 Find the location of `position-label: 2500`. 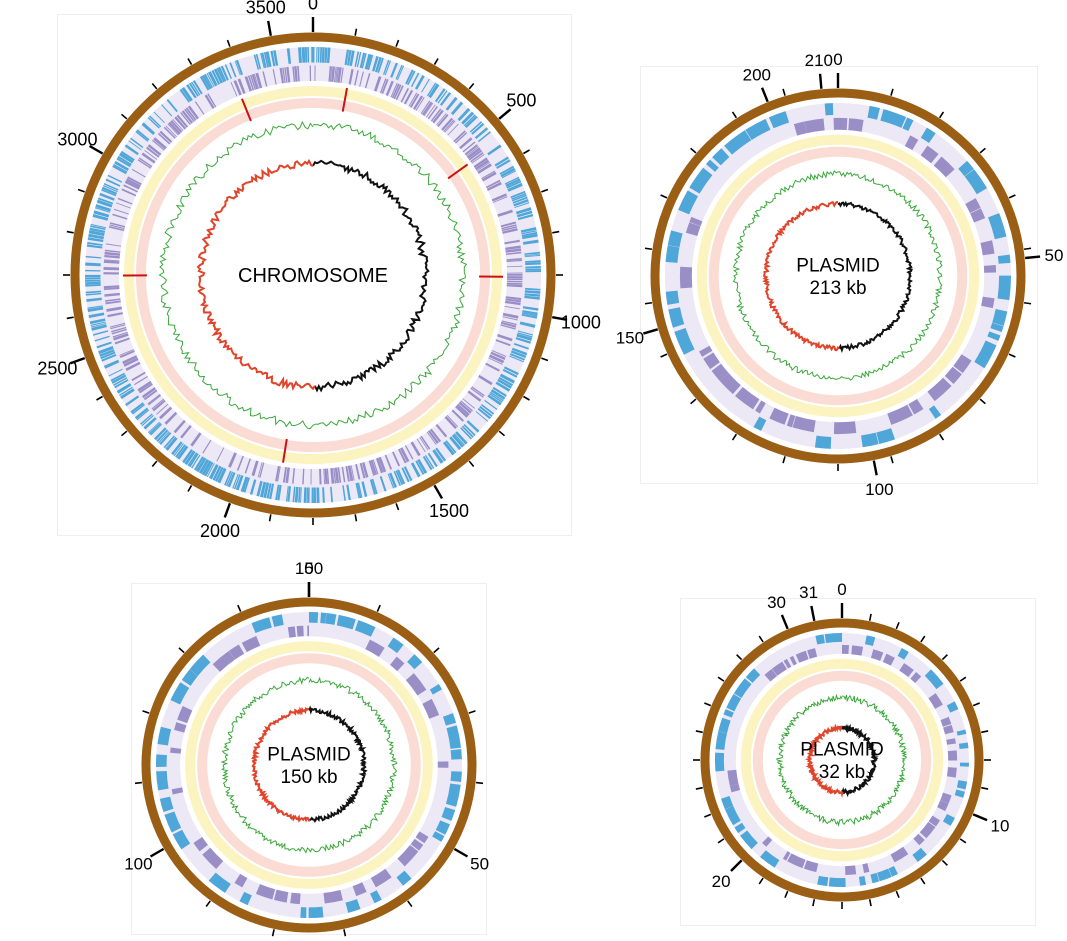

position-label: 2500 is located at coordinates (57, 368).